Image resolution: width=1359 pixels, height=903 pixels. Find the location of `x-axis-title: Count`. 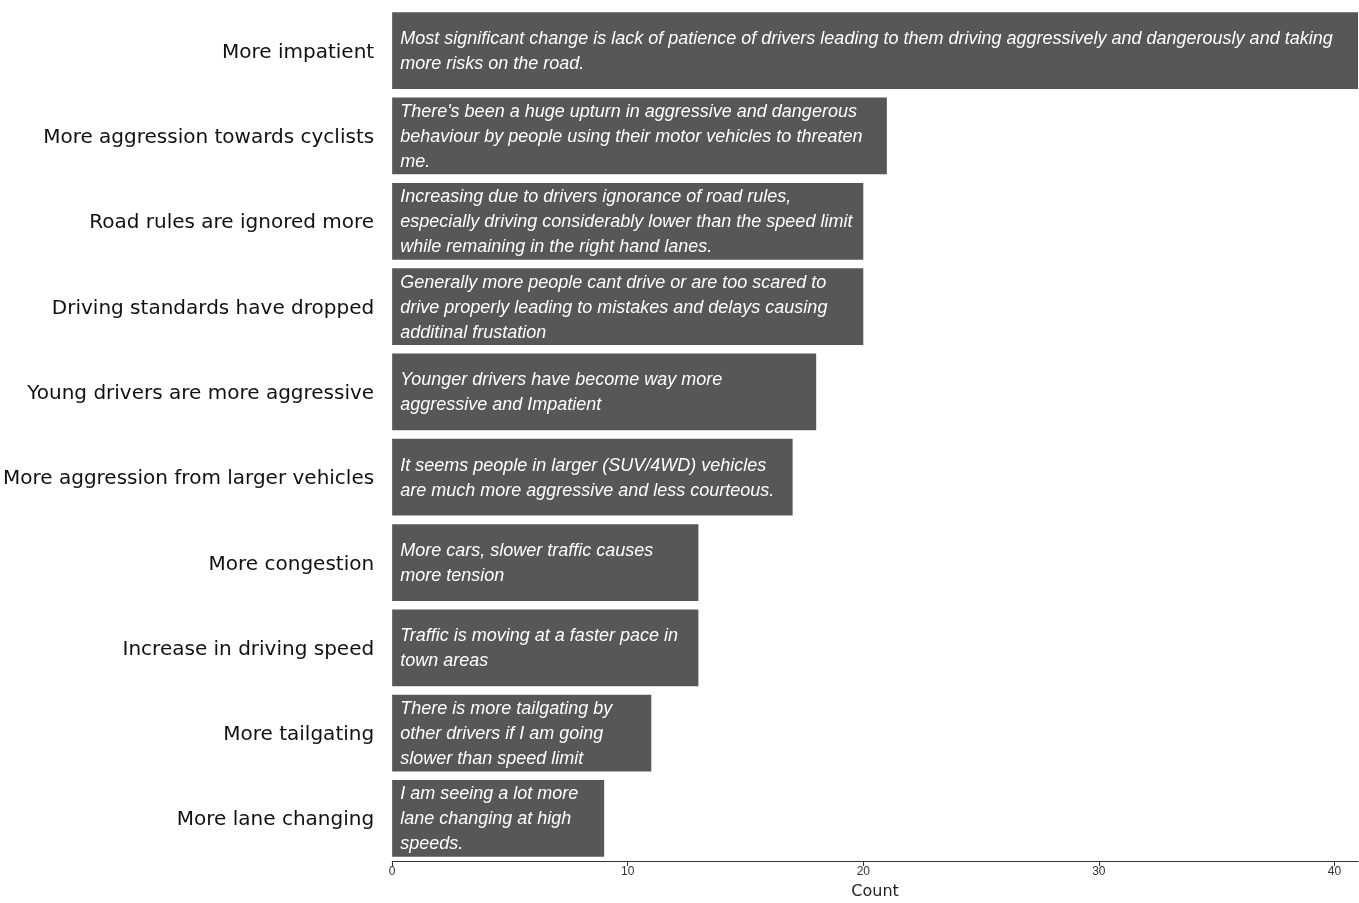

x-axis-title: Count is located at coordinates (875, 890).